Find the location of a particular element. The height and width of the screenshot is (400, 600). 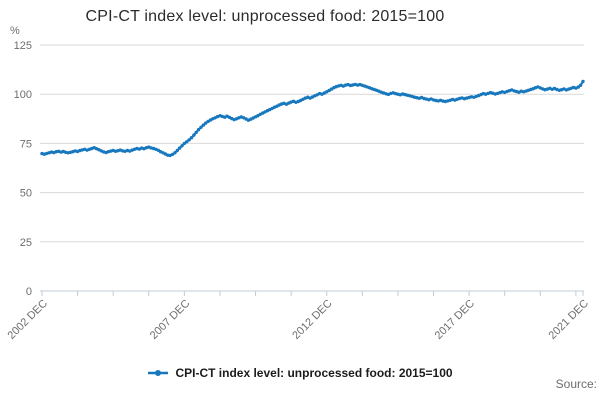

svg-text: 0 is located at coordinates (29, 292).